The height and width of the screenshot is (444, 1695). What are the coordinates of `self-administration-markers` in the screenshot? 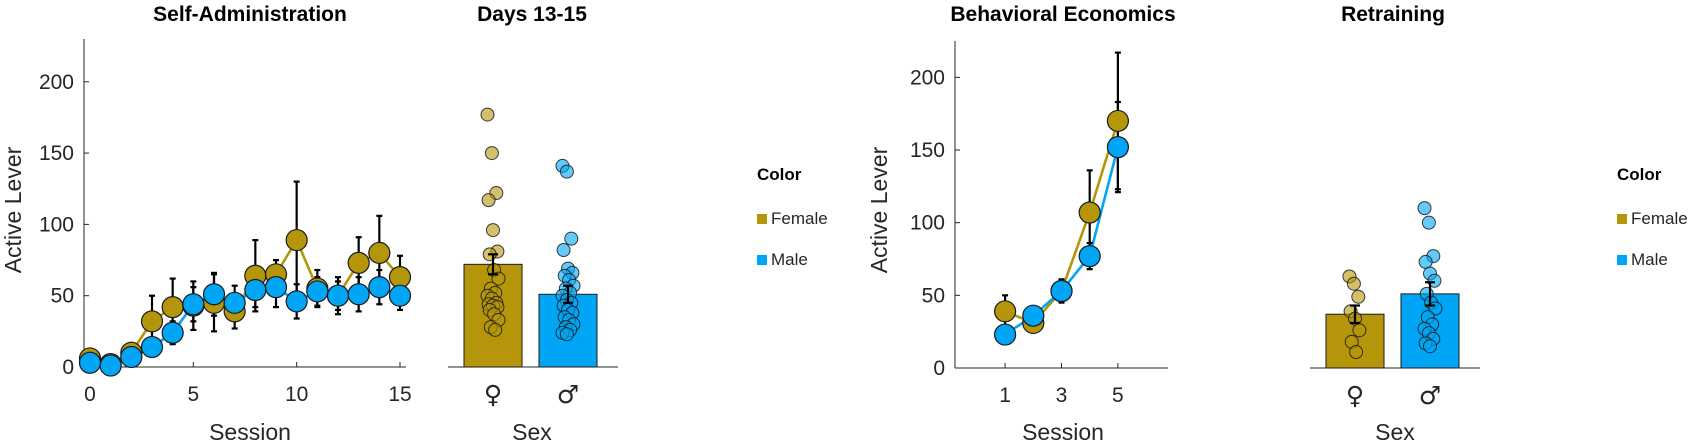 It's located at (245, 302).